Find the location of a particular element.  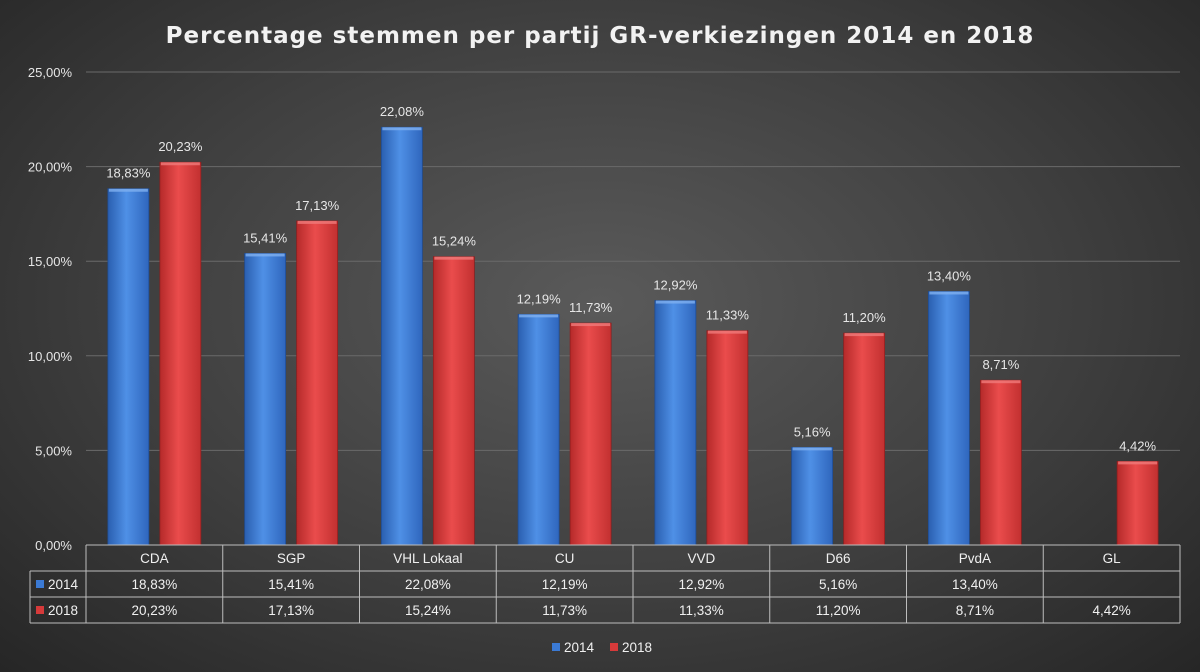

table-cell: 18,83% is located at coordinates (154, 584).